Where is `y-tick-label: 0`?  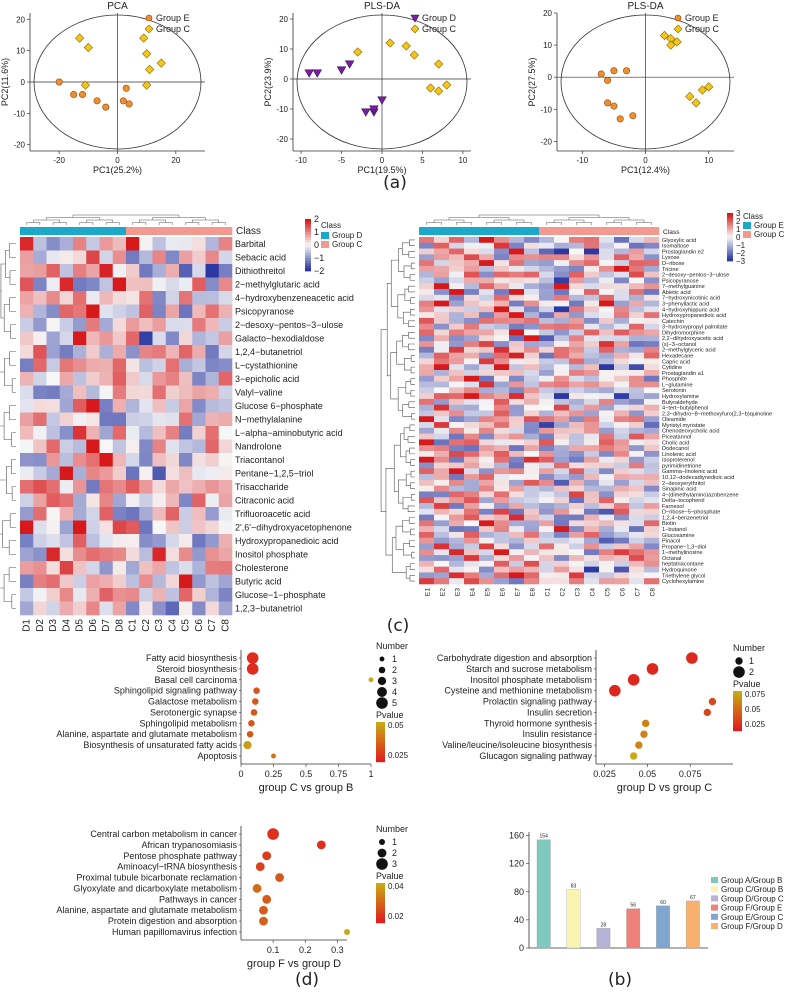 y-tick-label: 0 is located at coordinates (550, 77).